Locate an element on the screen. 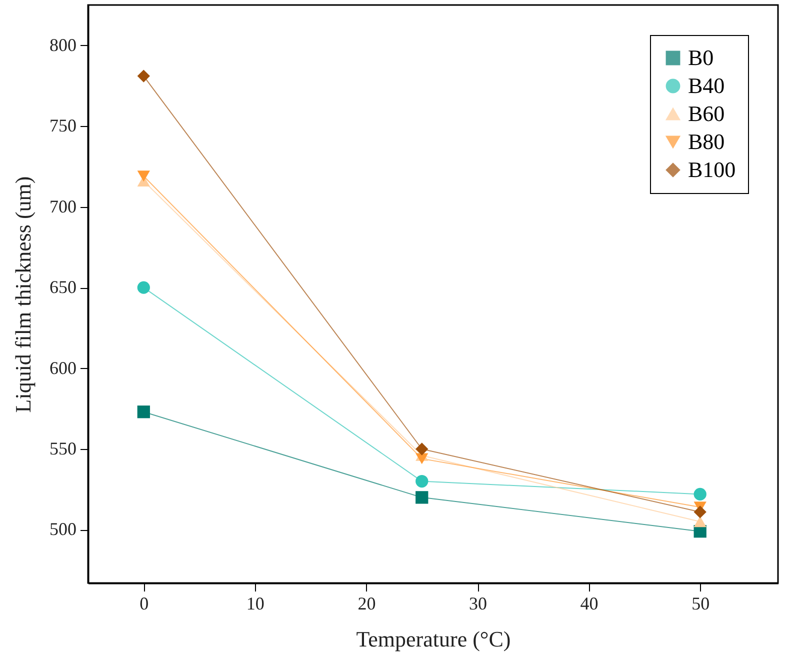 The width and height of the screenshot is (796, 659). x-tick-label: 0 is located at coordinates (144, 604).